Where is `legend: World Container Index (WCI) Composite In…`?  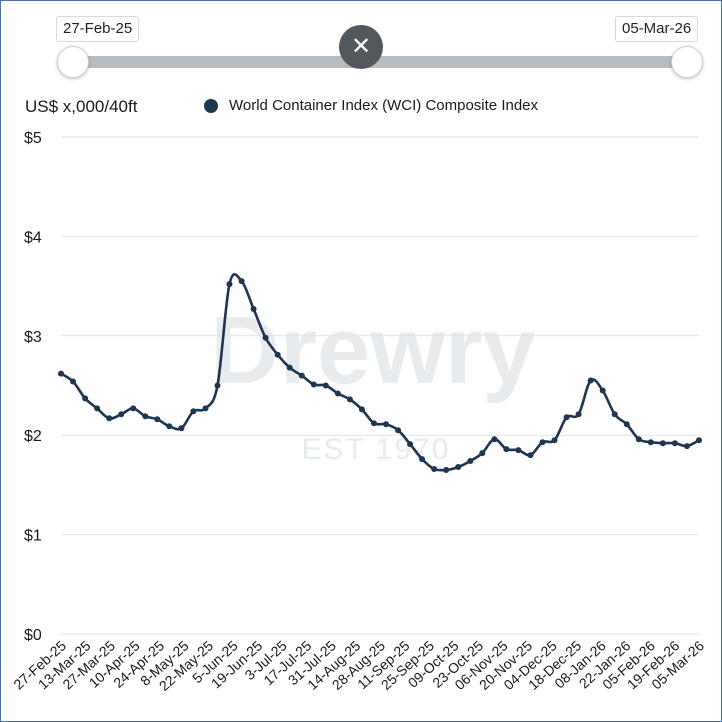 legend: World Container Index (WCI) Composite In… is located at coordinates (371, 105).